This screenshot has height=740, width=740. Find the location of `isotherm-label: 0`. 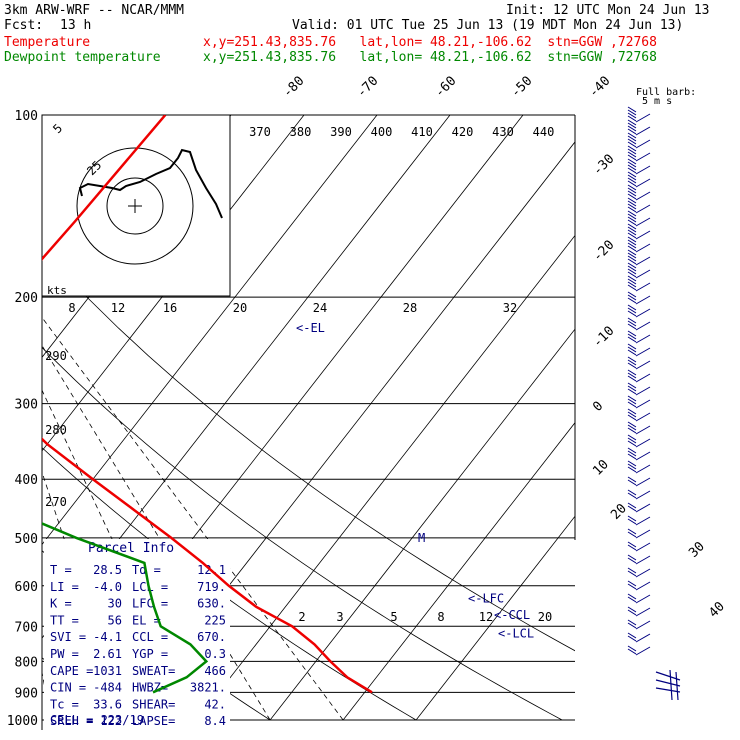

isotherm-label: 0 is located at coordinates (598, 407).